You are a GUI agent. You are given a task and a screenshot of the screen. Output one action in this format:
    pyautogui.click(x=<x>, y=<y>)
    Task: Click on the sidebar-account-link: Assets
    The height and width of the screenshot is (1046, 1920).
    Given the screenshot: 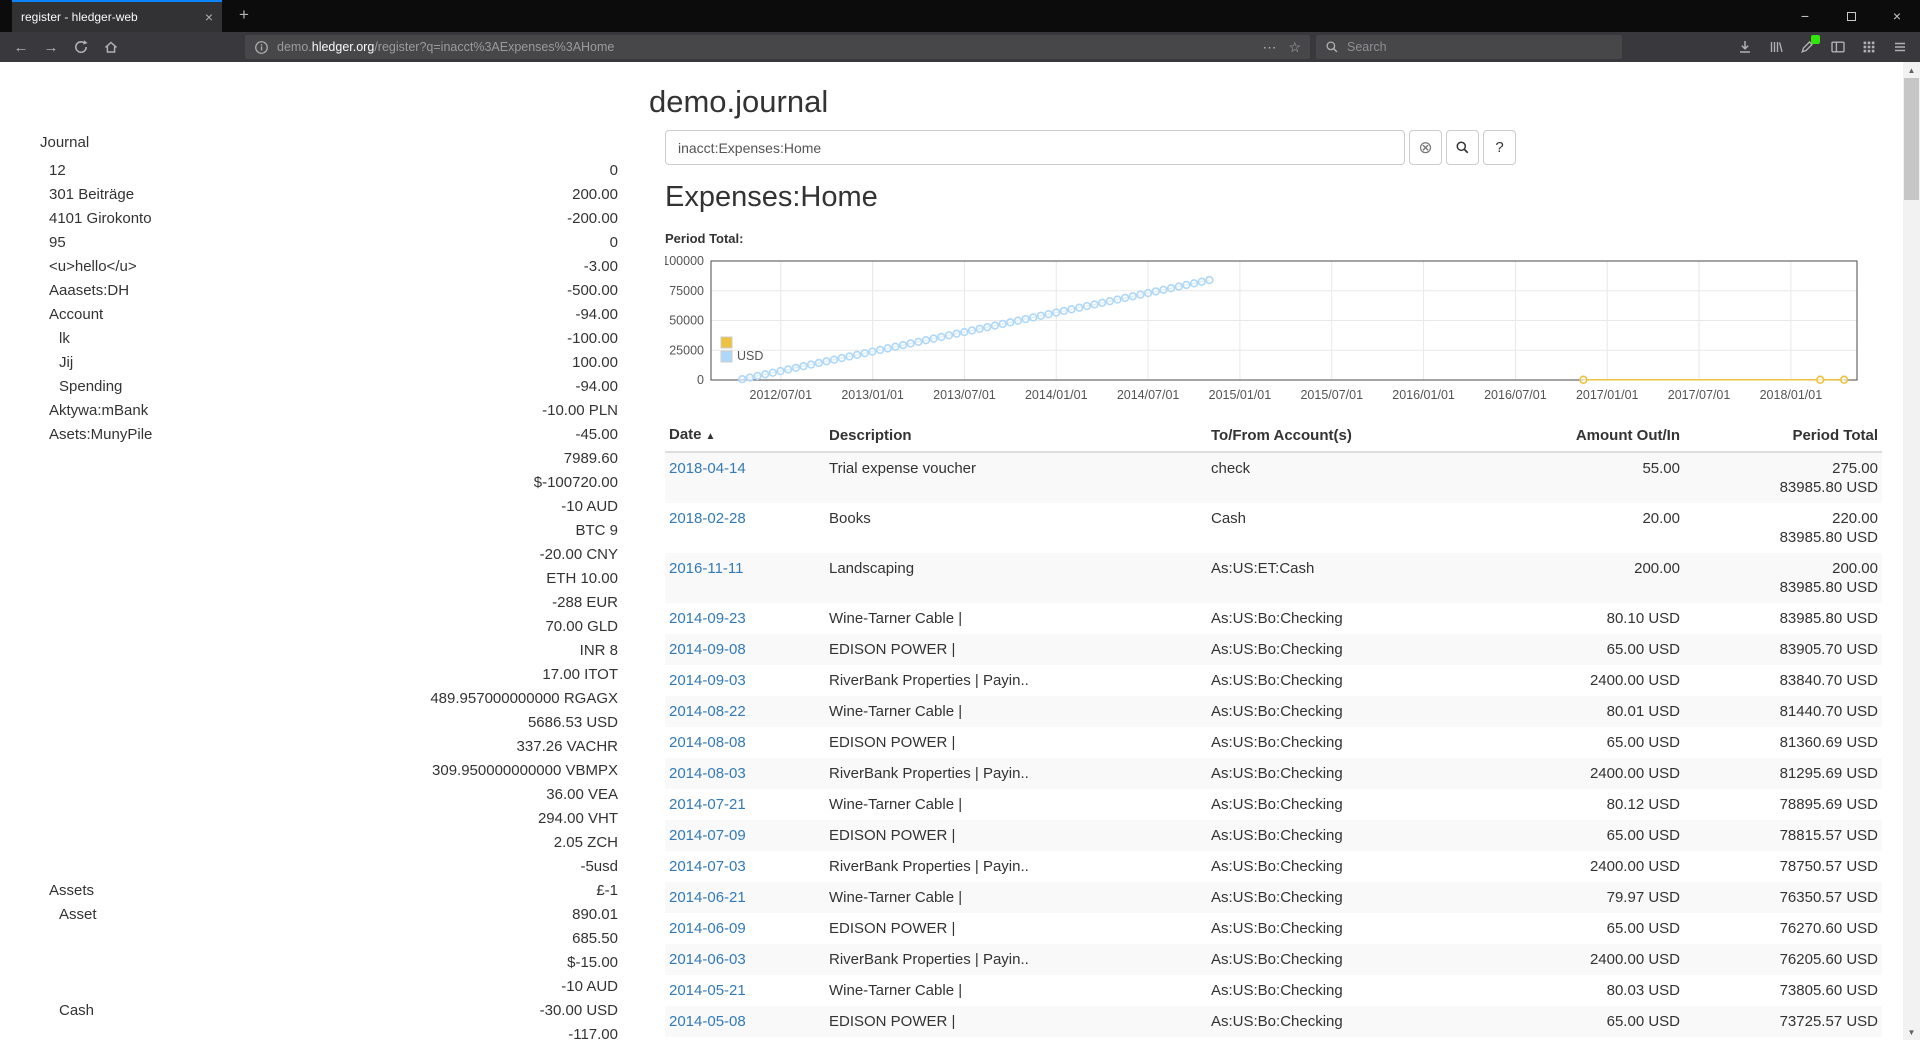 What is the action you would take?
    pyautogui.click(x=72, y=890)
    